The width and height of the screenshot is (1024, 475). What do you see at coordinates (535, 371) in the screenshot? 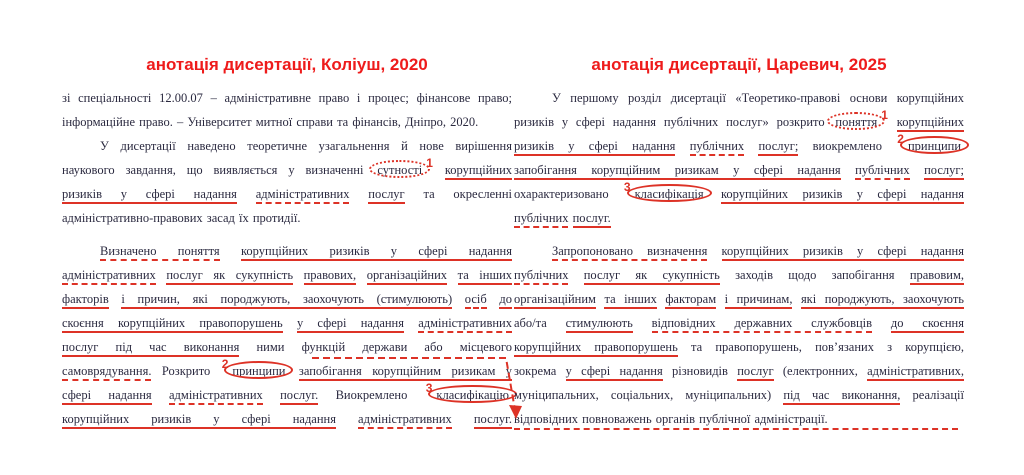
I see `text-segment: зокрема` at bounding box center [535, 371].